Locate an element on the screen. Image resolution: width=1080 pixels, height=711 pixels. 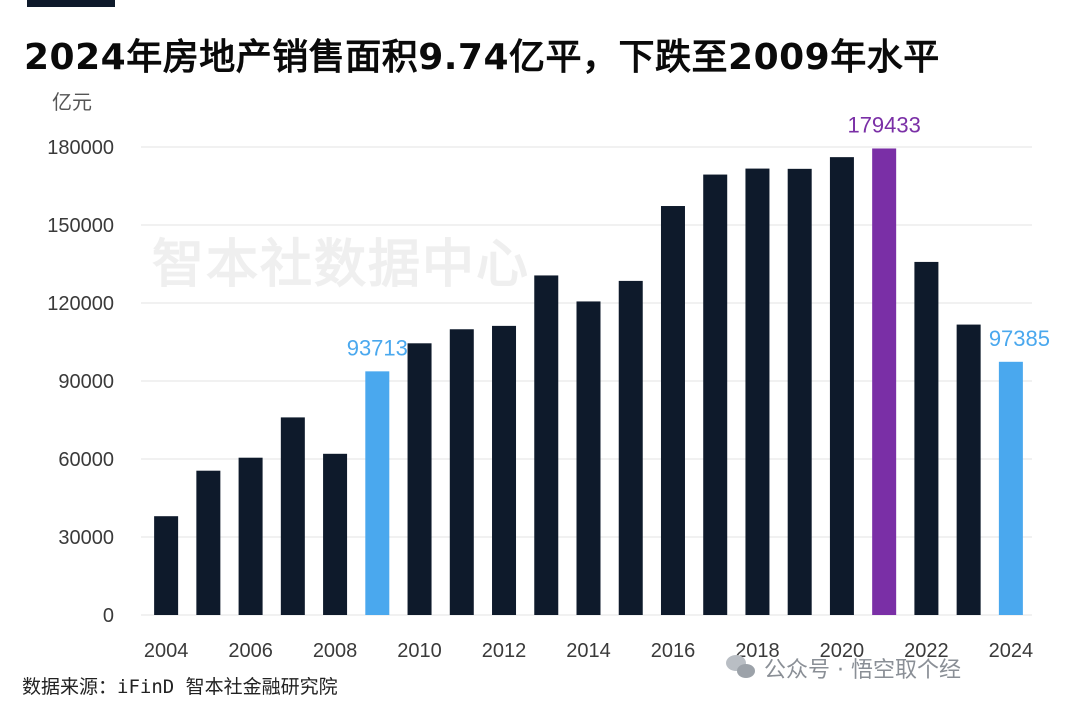
bar-2008 is located at coordinates (335, 534).